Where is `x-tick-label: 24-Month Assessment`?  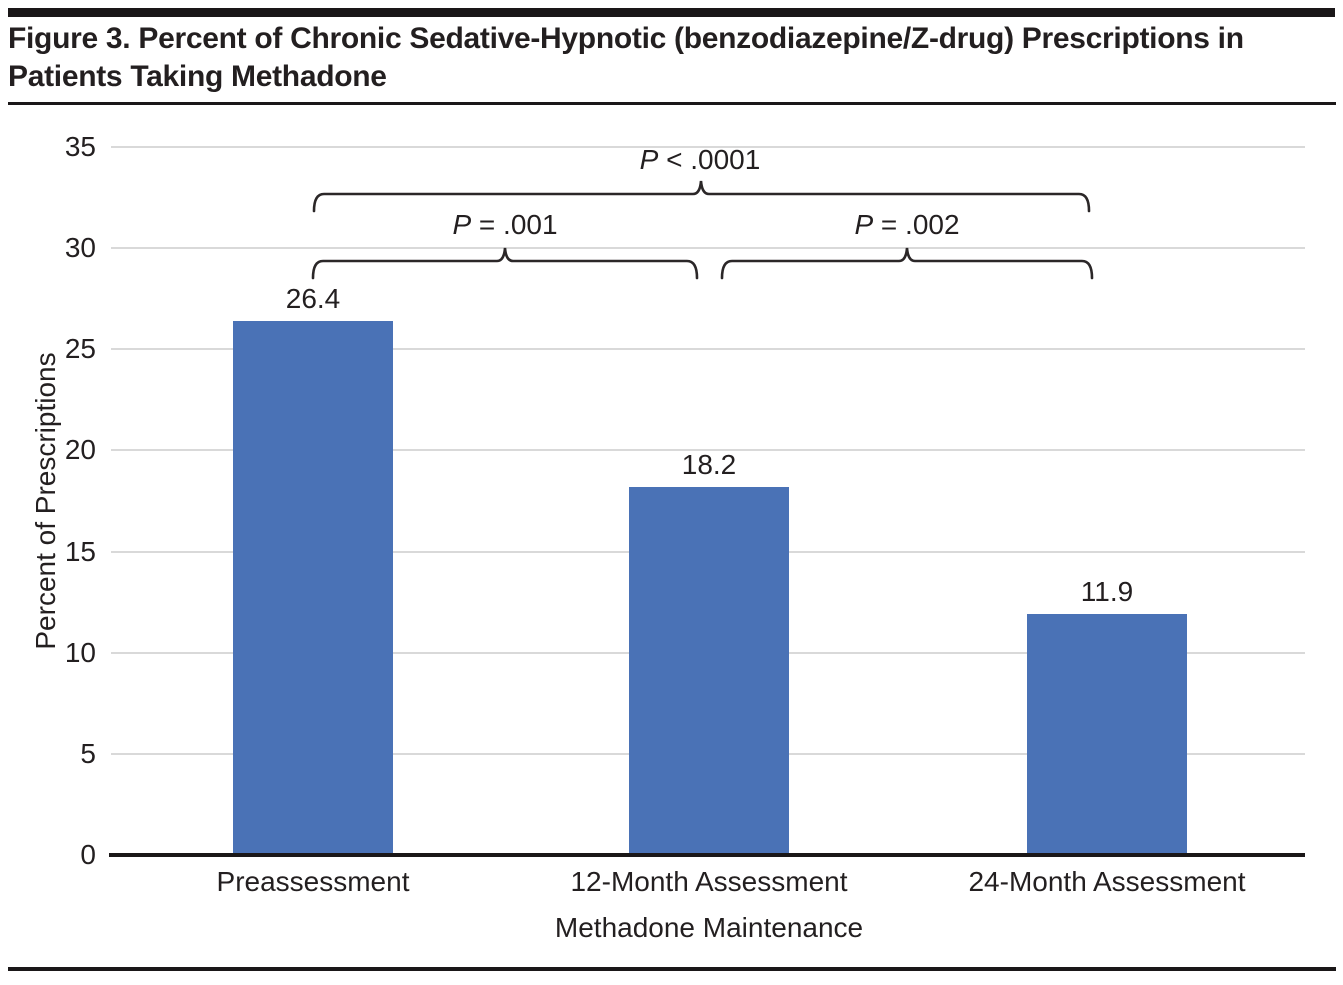 x-tick-label: 24-Month Assessment is located at coordinates (1107, 881).